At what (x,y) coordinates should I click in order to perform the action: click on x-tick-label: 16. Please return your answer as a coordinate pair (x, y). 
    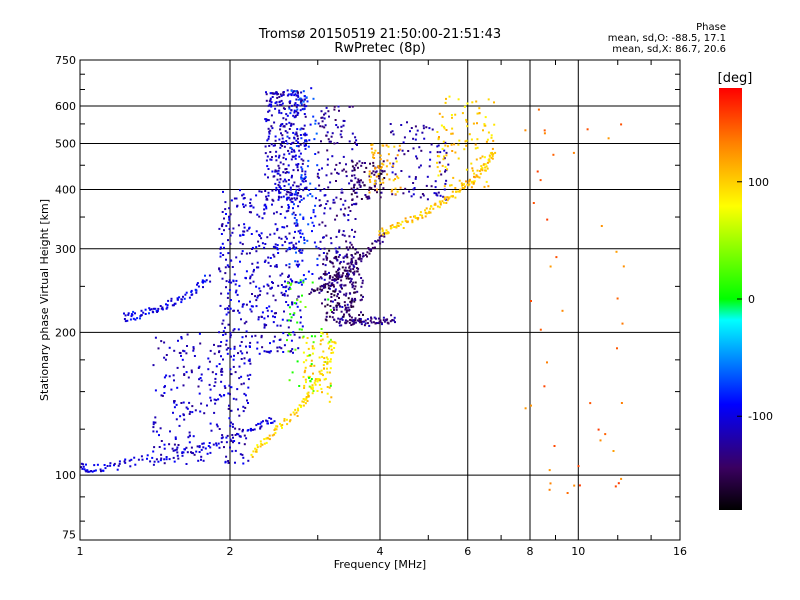
    Looking at the image, I should click on (680, 551).